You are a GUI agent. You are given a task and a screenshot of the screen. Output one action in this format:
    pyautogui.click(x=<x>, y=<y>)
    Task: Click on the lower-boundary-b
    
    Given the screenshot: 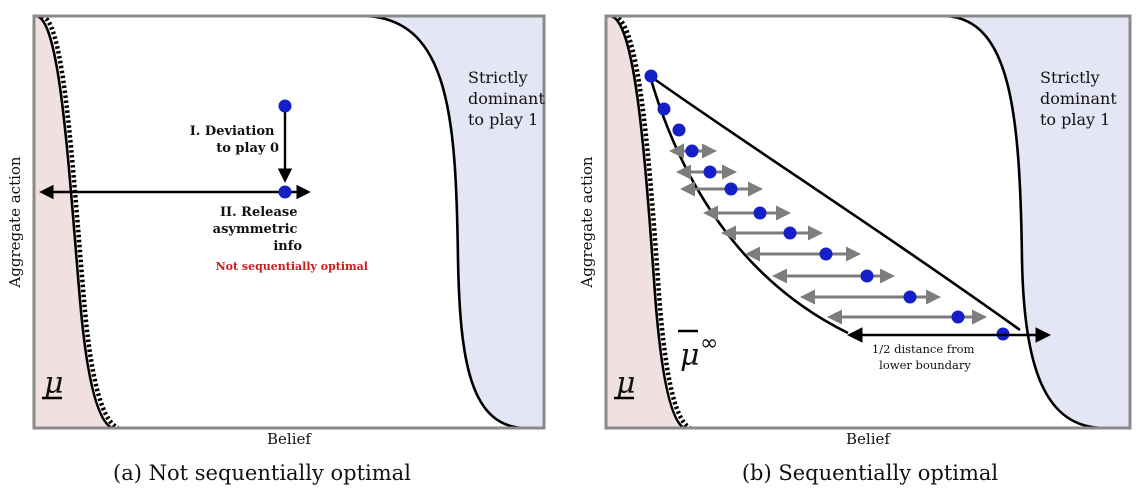 What is the action you would take?
    pyautogui.click(x=647, y=222)
    